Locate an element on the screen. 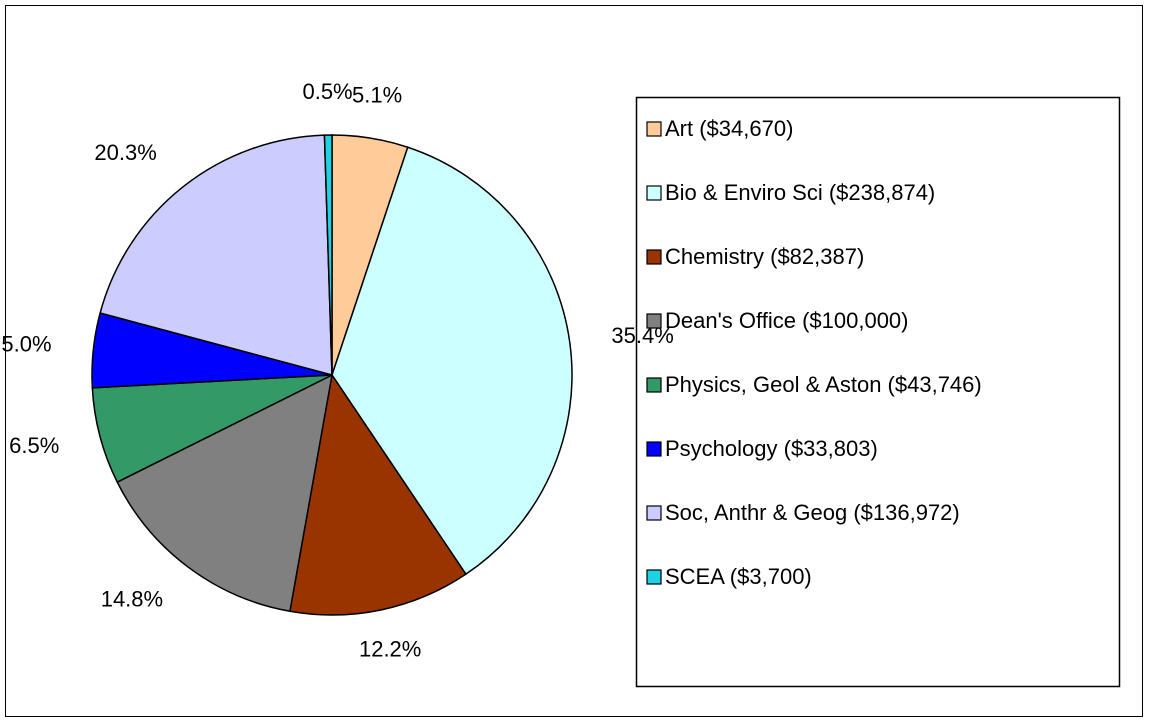 The width and height of the screenshot is (1149, 728). data-label: 6.5% is located at coordinates (34, 445).